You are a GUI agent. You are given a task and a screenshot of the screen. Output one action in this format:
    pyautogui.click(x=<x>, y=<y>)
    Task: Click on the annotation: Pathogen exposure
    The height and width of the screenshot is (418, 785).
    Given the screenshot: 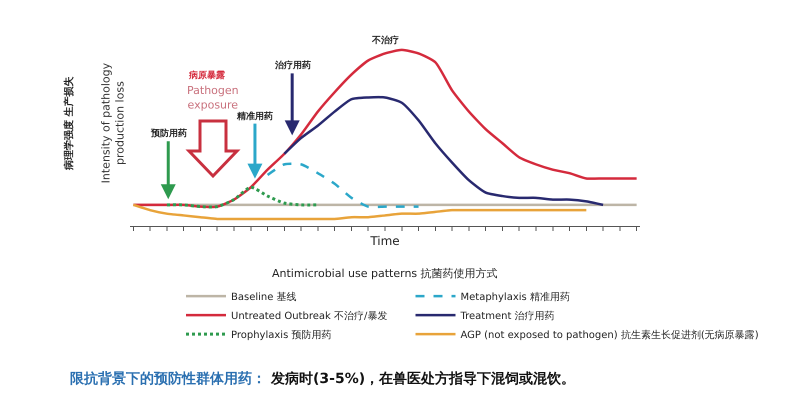 What is the action you would take?
    pyautogui.click(x=213, y=98)
    